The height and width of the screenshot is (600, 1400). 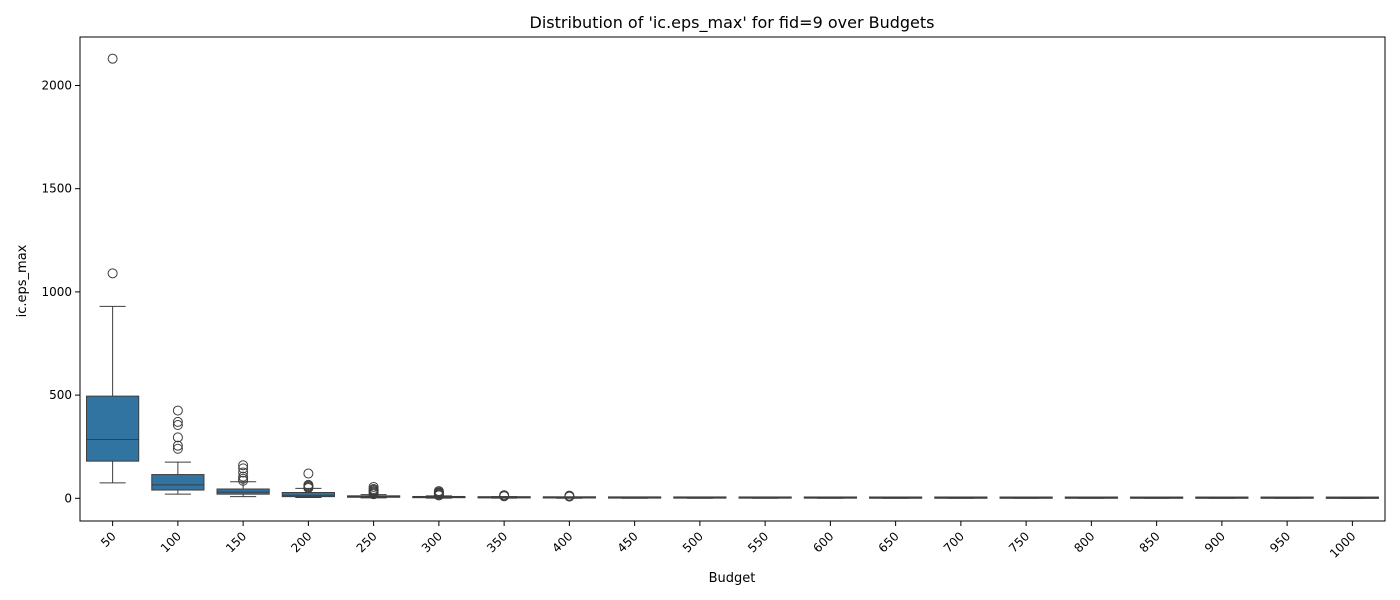 I want to click on x-tick-label: 850, so click(x=1150, y=542).